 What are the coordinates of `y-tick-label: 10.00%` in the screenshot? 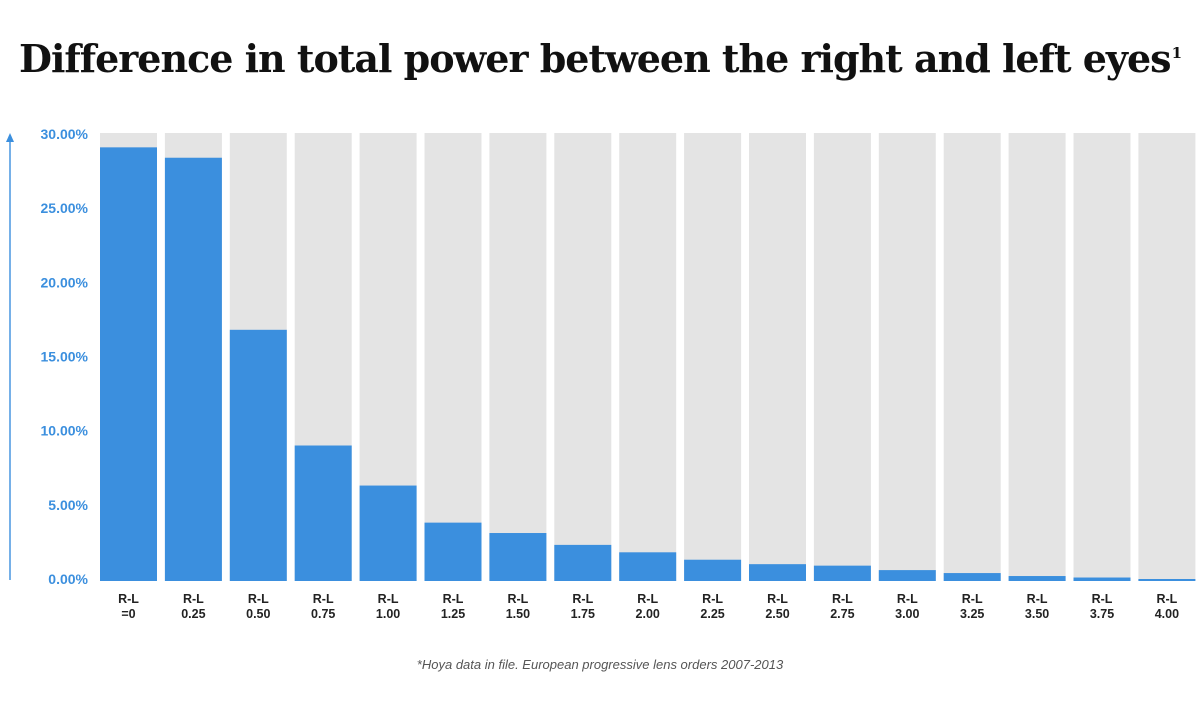 It's located at (65, 431).